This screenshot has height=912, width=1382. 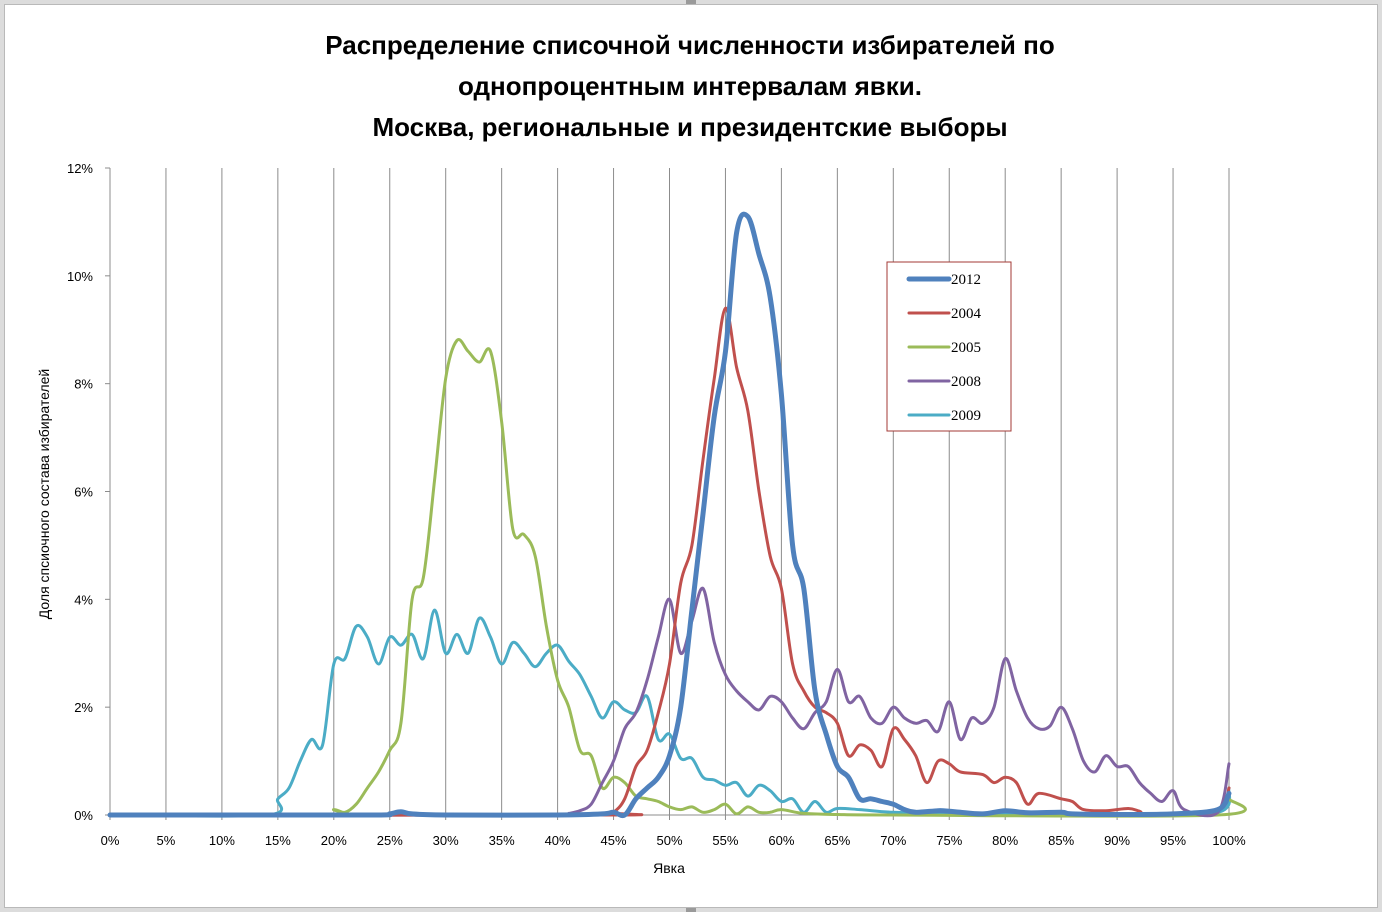 What do you see at coordinates (278, 840) in the screenshot?
I see `x-tick-label: 15%` at bounding box center [278, 840].